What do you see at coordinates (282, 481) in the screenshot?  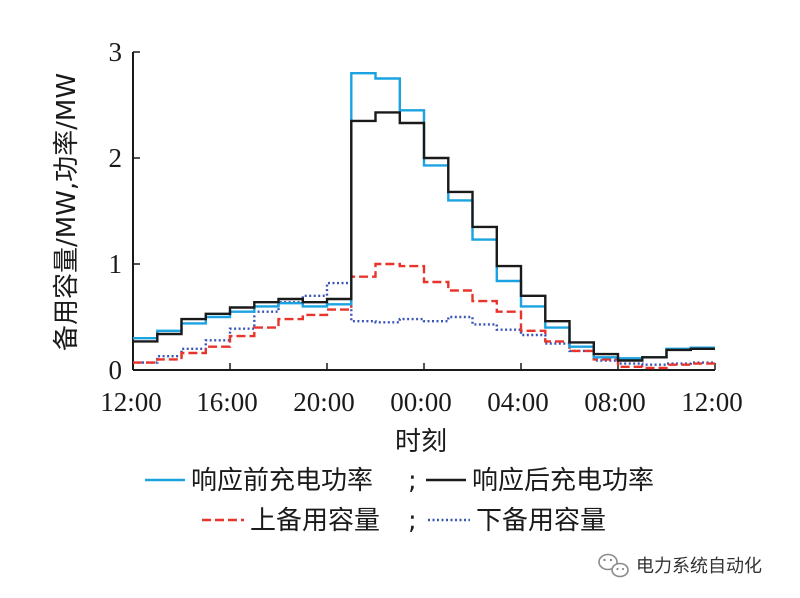 I see `legend-label-before-response: 响应前充电功率` at bounding box center [282, 481].